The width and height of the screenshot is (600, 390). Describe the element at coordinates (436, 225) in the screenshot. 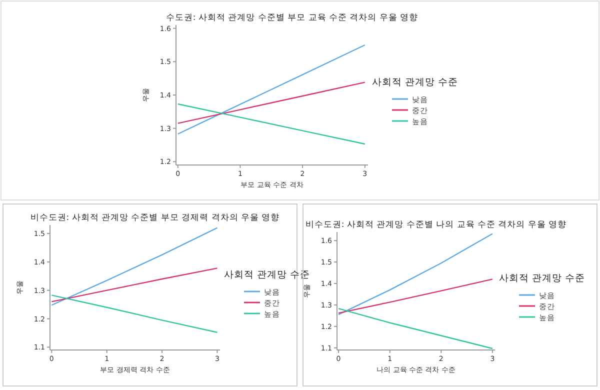

I see `chart-title: 비수도권: 사회적 관계망 수준별 나의 교육 수준 격차의 우울 영향` at that location.